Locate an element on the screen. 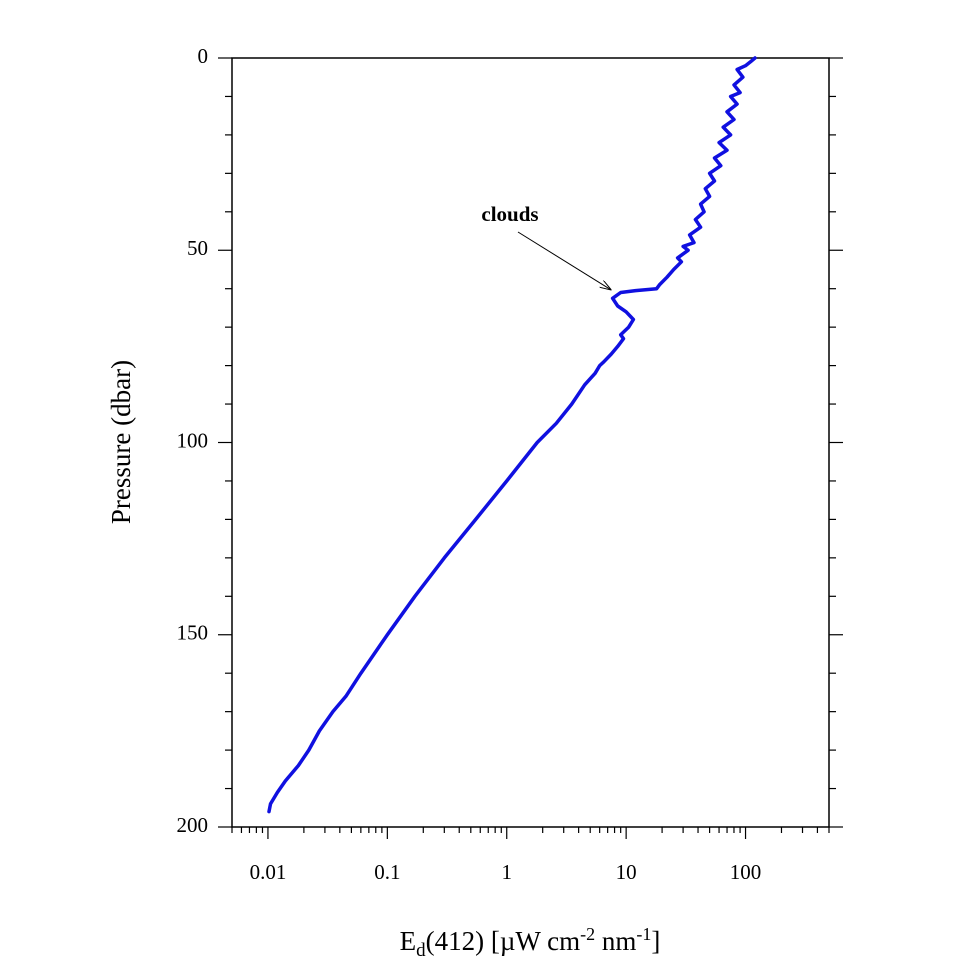 The image size is (976, 976). y-axis-title: Pressure (dbar) is located at coordinates (121, 442).